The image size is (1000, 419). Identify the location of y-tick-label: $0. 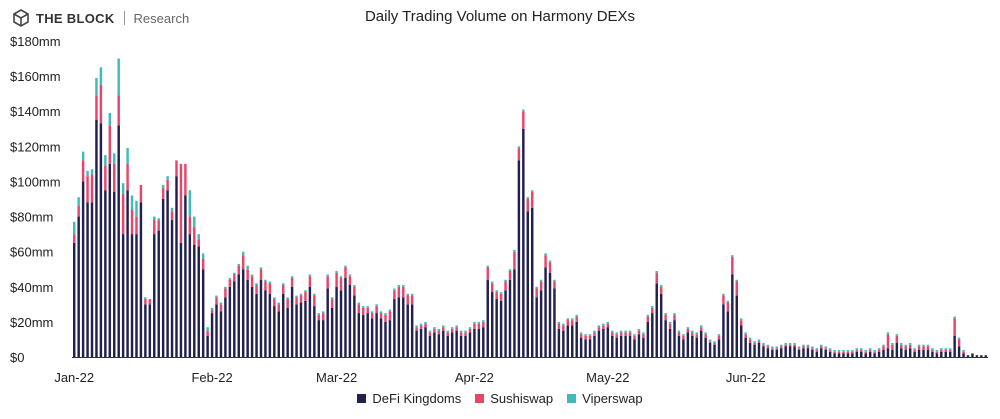
(17, 357).